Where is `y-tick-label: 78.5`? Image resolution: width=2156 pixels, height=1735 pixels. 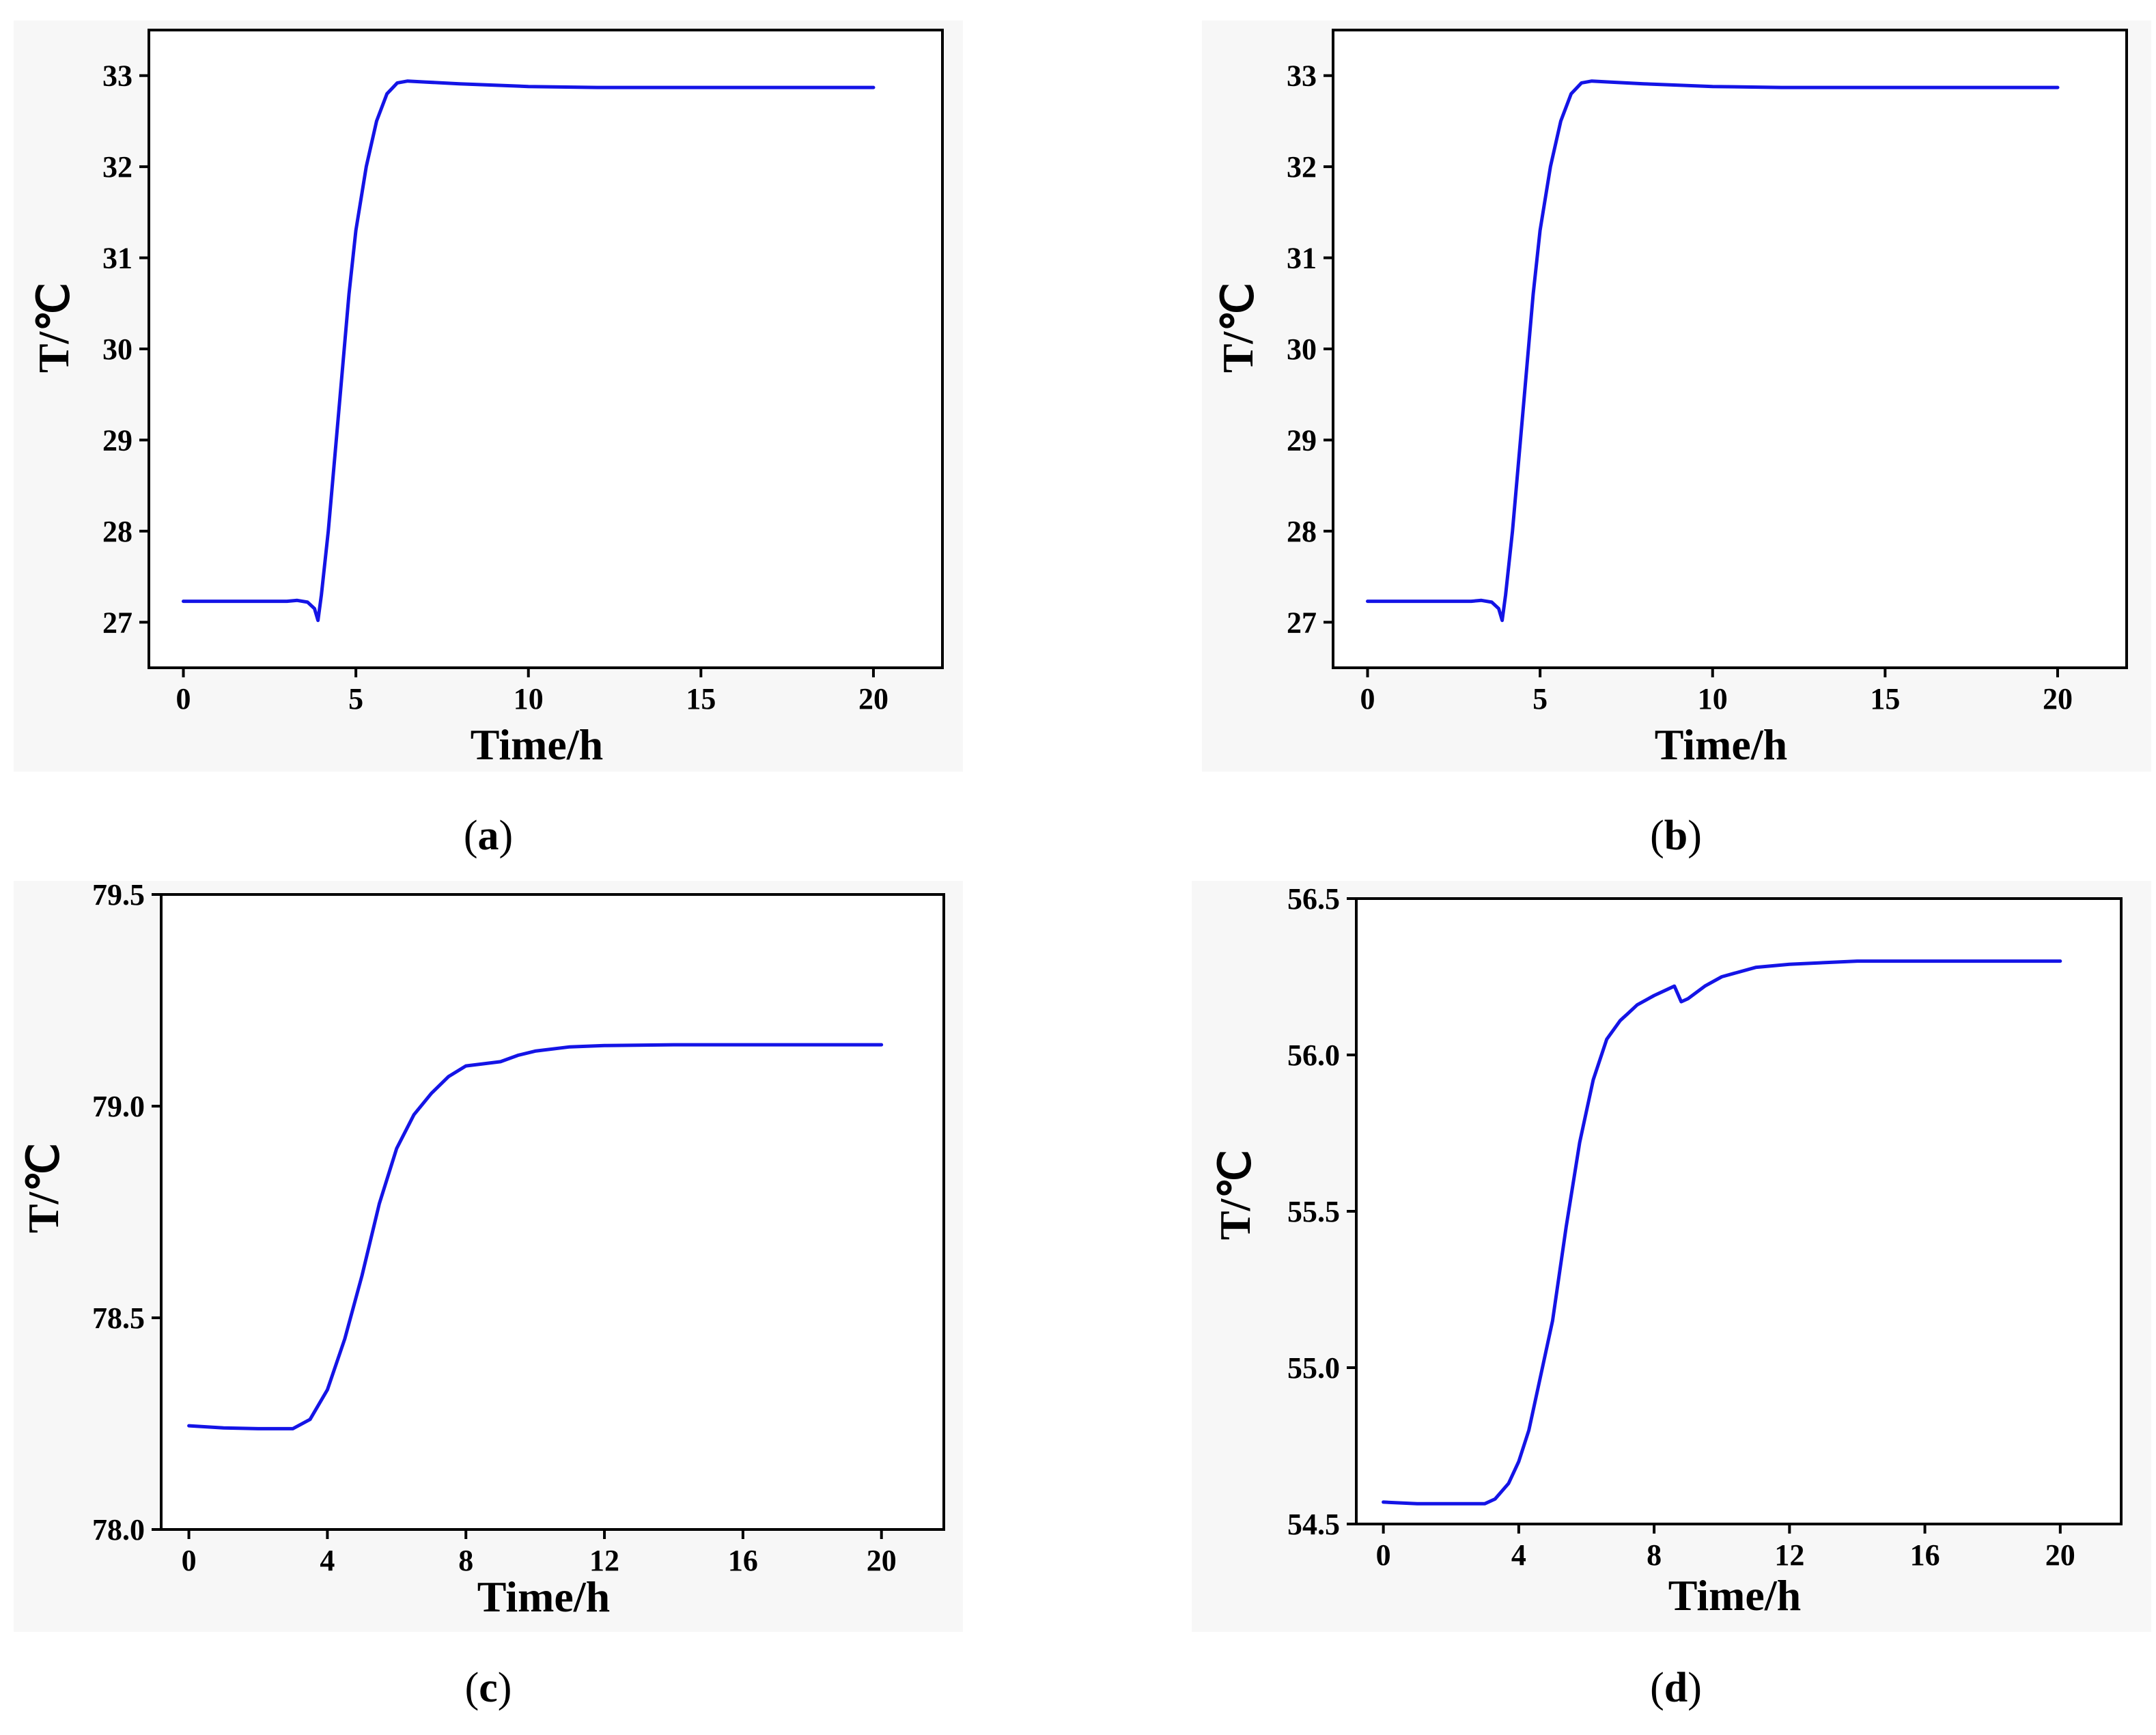 y-tick-label: 78.5 is located at coordinates (118, 1318).